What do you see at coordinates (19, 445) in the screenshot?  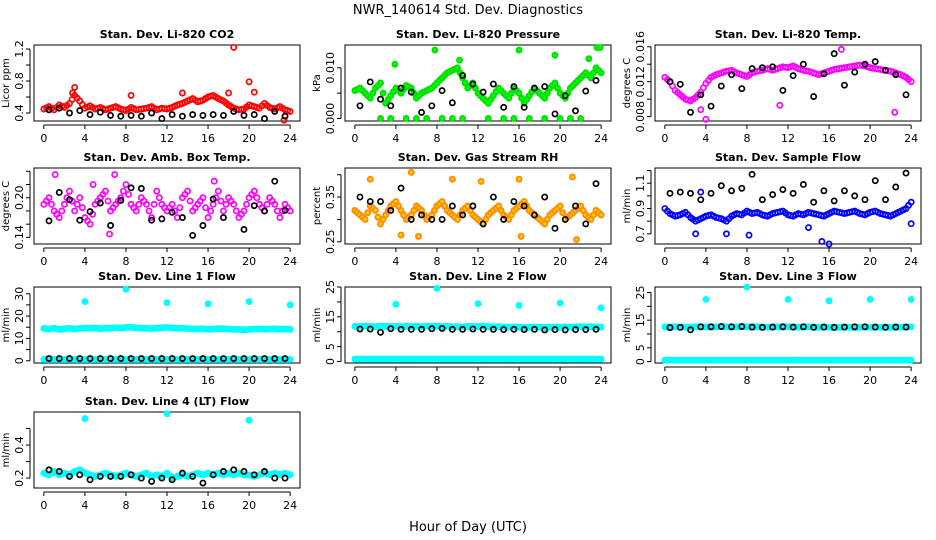 I see `y-tick-label: 0.4` at bounding box center [19, 445].